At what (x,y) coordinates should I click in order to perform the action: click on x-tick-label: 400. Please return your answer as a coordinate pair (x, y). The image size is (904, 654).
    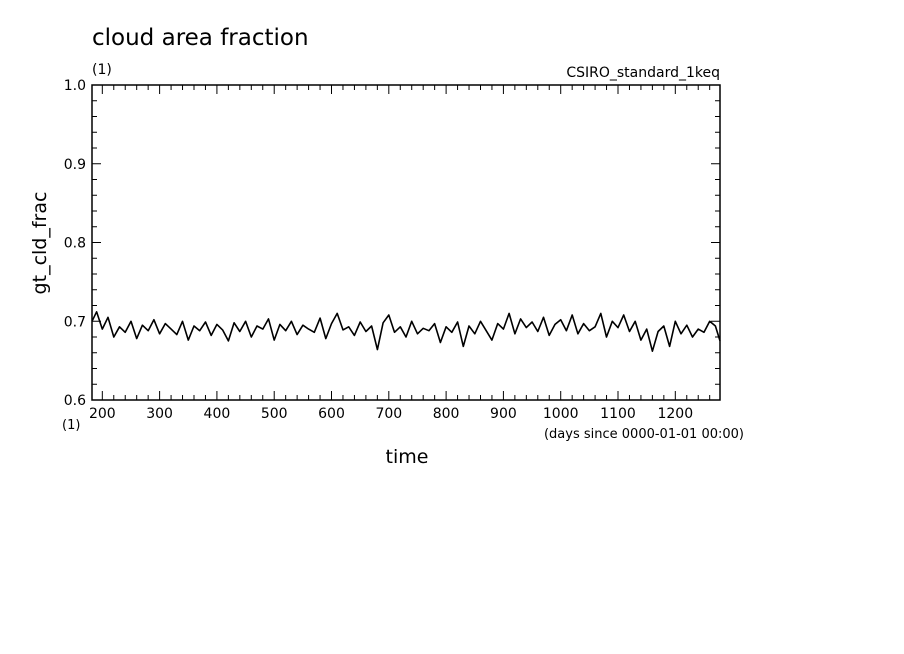
    Looking at the image, I should click on (217, 414).